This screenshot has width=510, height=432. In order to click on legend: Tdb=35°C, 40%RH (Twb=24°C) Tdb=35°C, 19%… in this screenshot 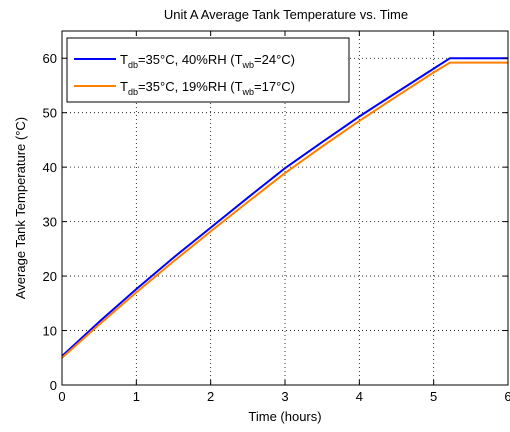, I will do `click(208, 70)`.